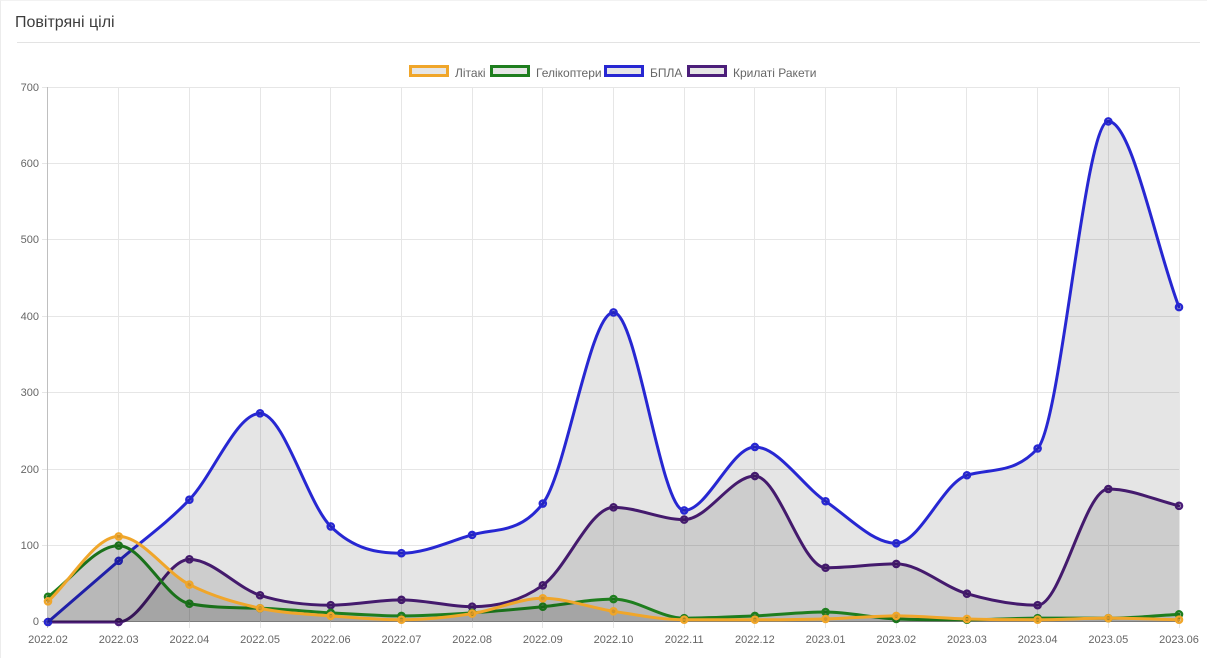 This screenshot has width=1207, height=658. What do you see at coordinates (30, 470) in the screenshot?
I see `svg-text: 200` at bounding box center [30, 470].